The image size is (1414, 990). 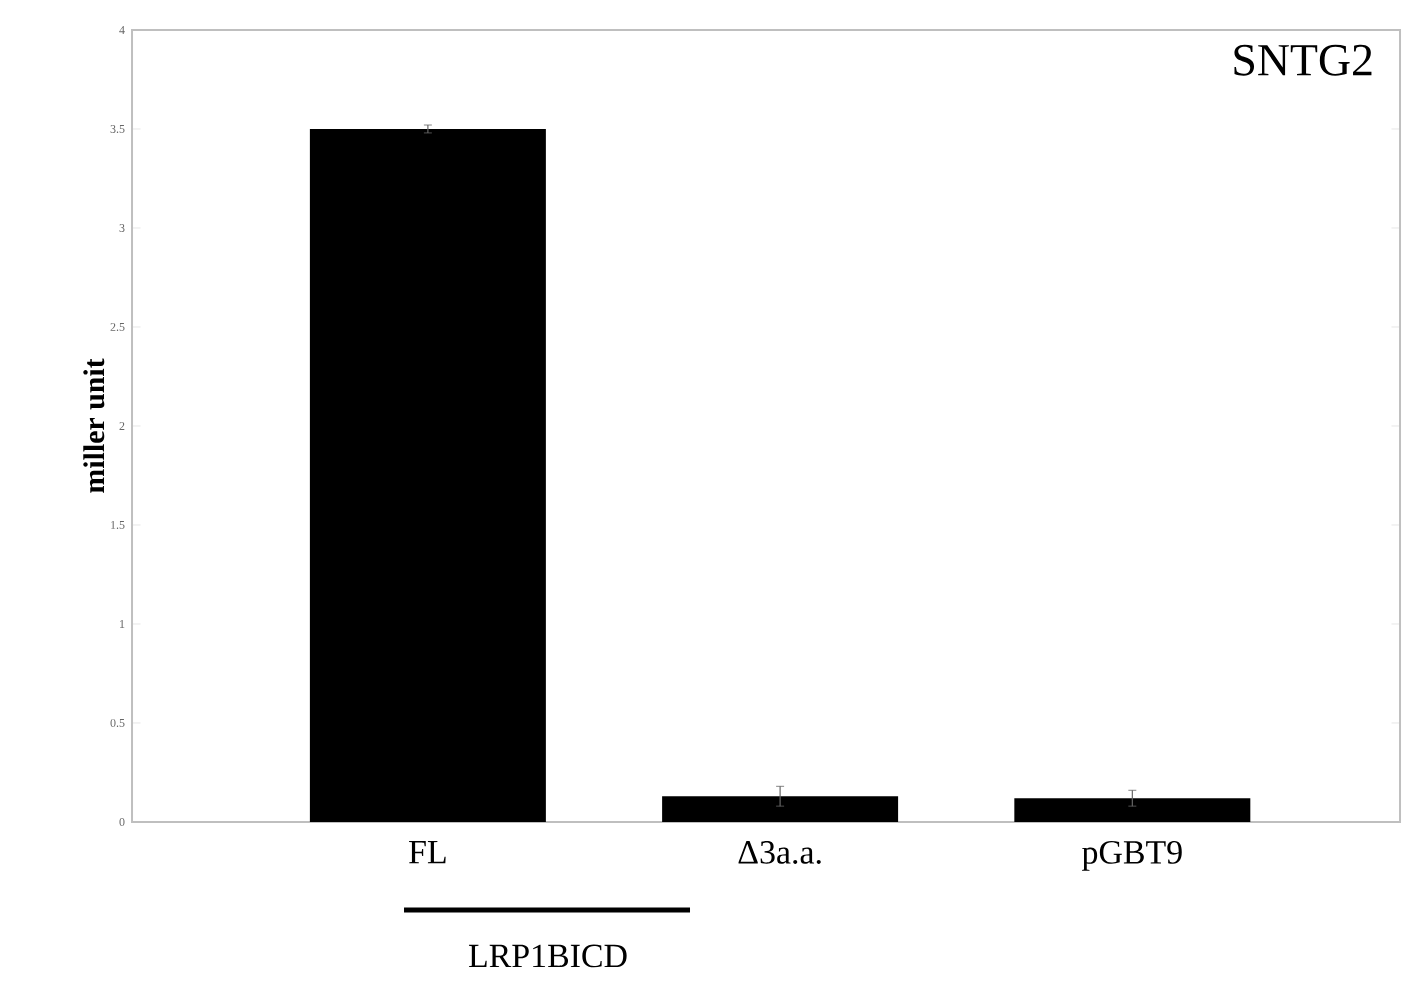 I want to click on chart-title: SNTG2, so click(x=1303, y=60).